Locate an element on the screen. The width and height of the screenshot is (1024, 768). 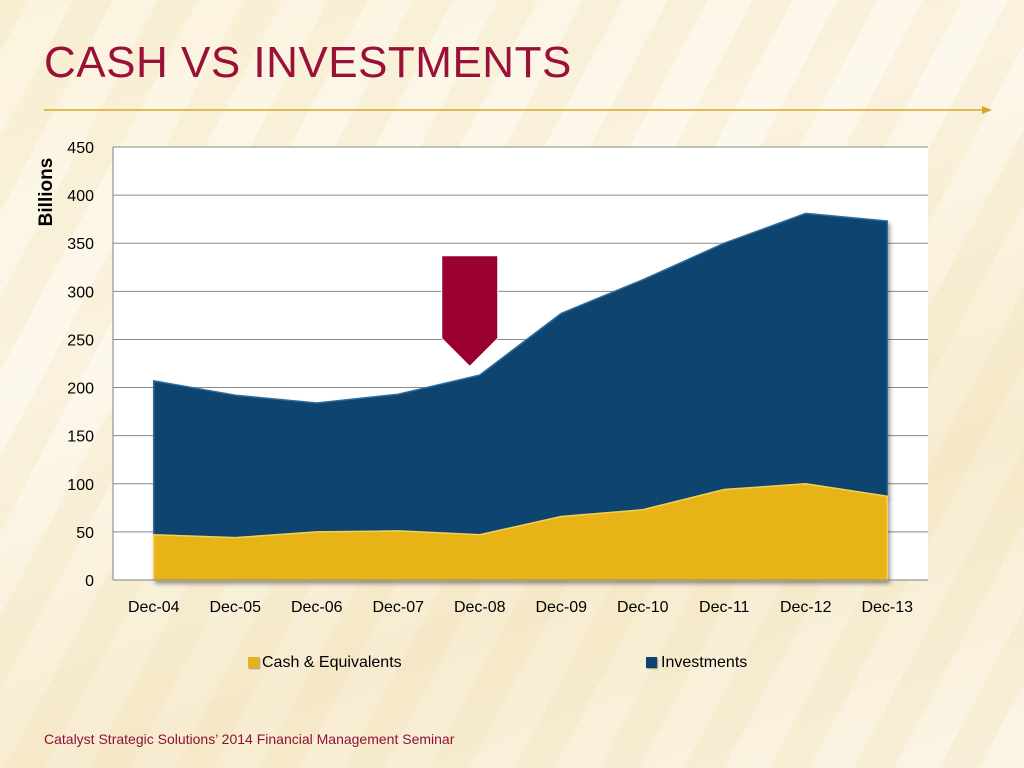
legend-swatch-investments is located at coordinates (651, 662).